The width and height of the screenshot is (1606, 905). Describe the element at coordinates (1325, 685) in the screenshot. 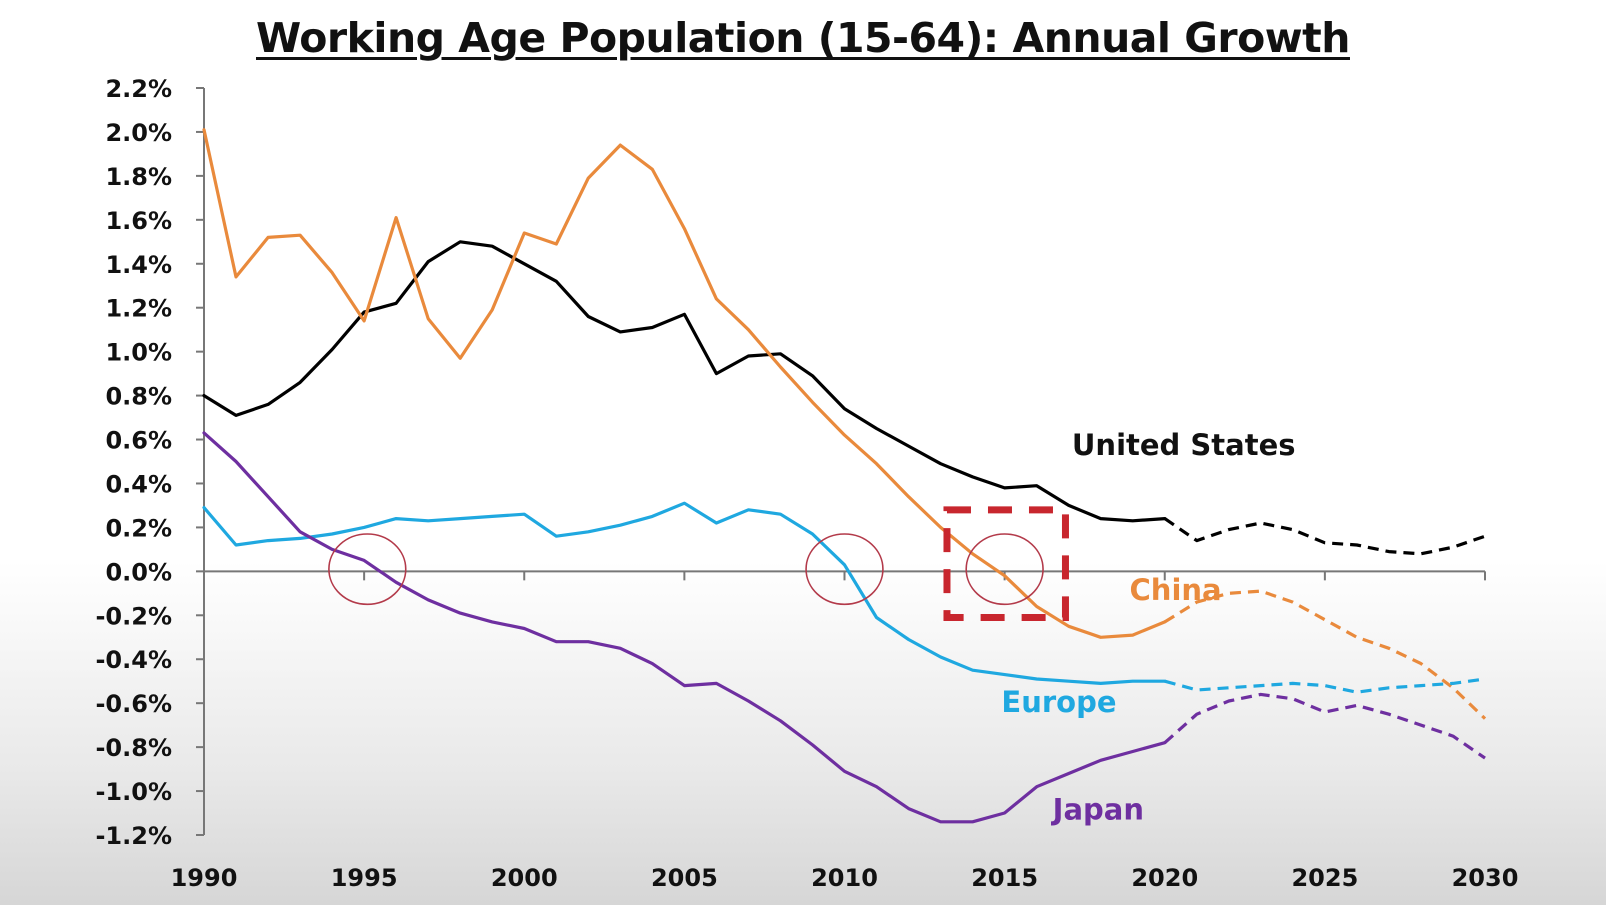

I see `series-projection-europe` at that location.